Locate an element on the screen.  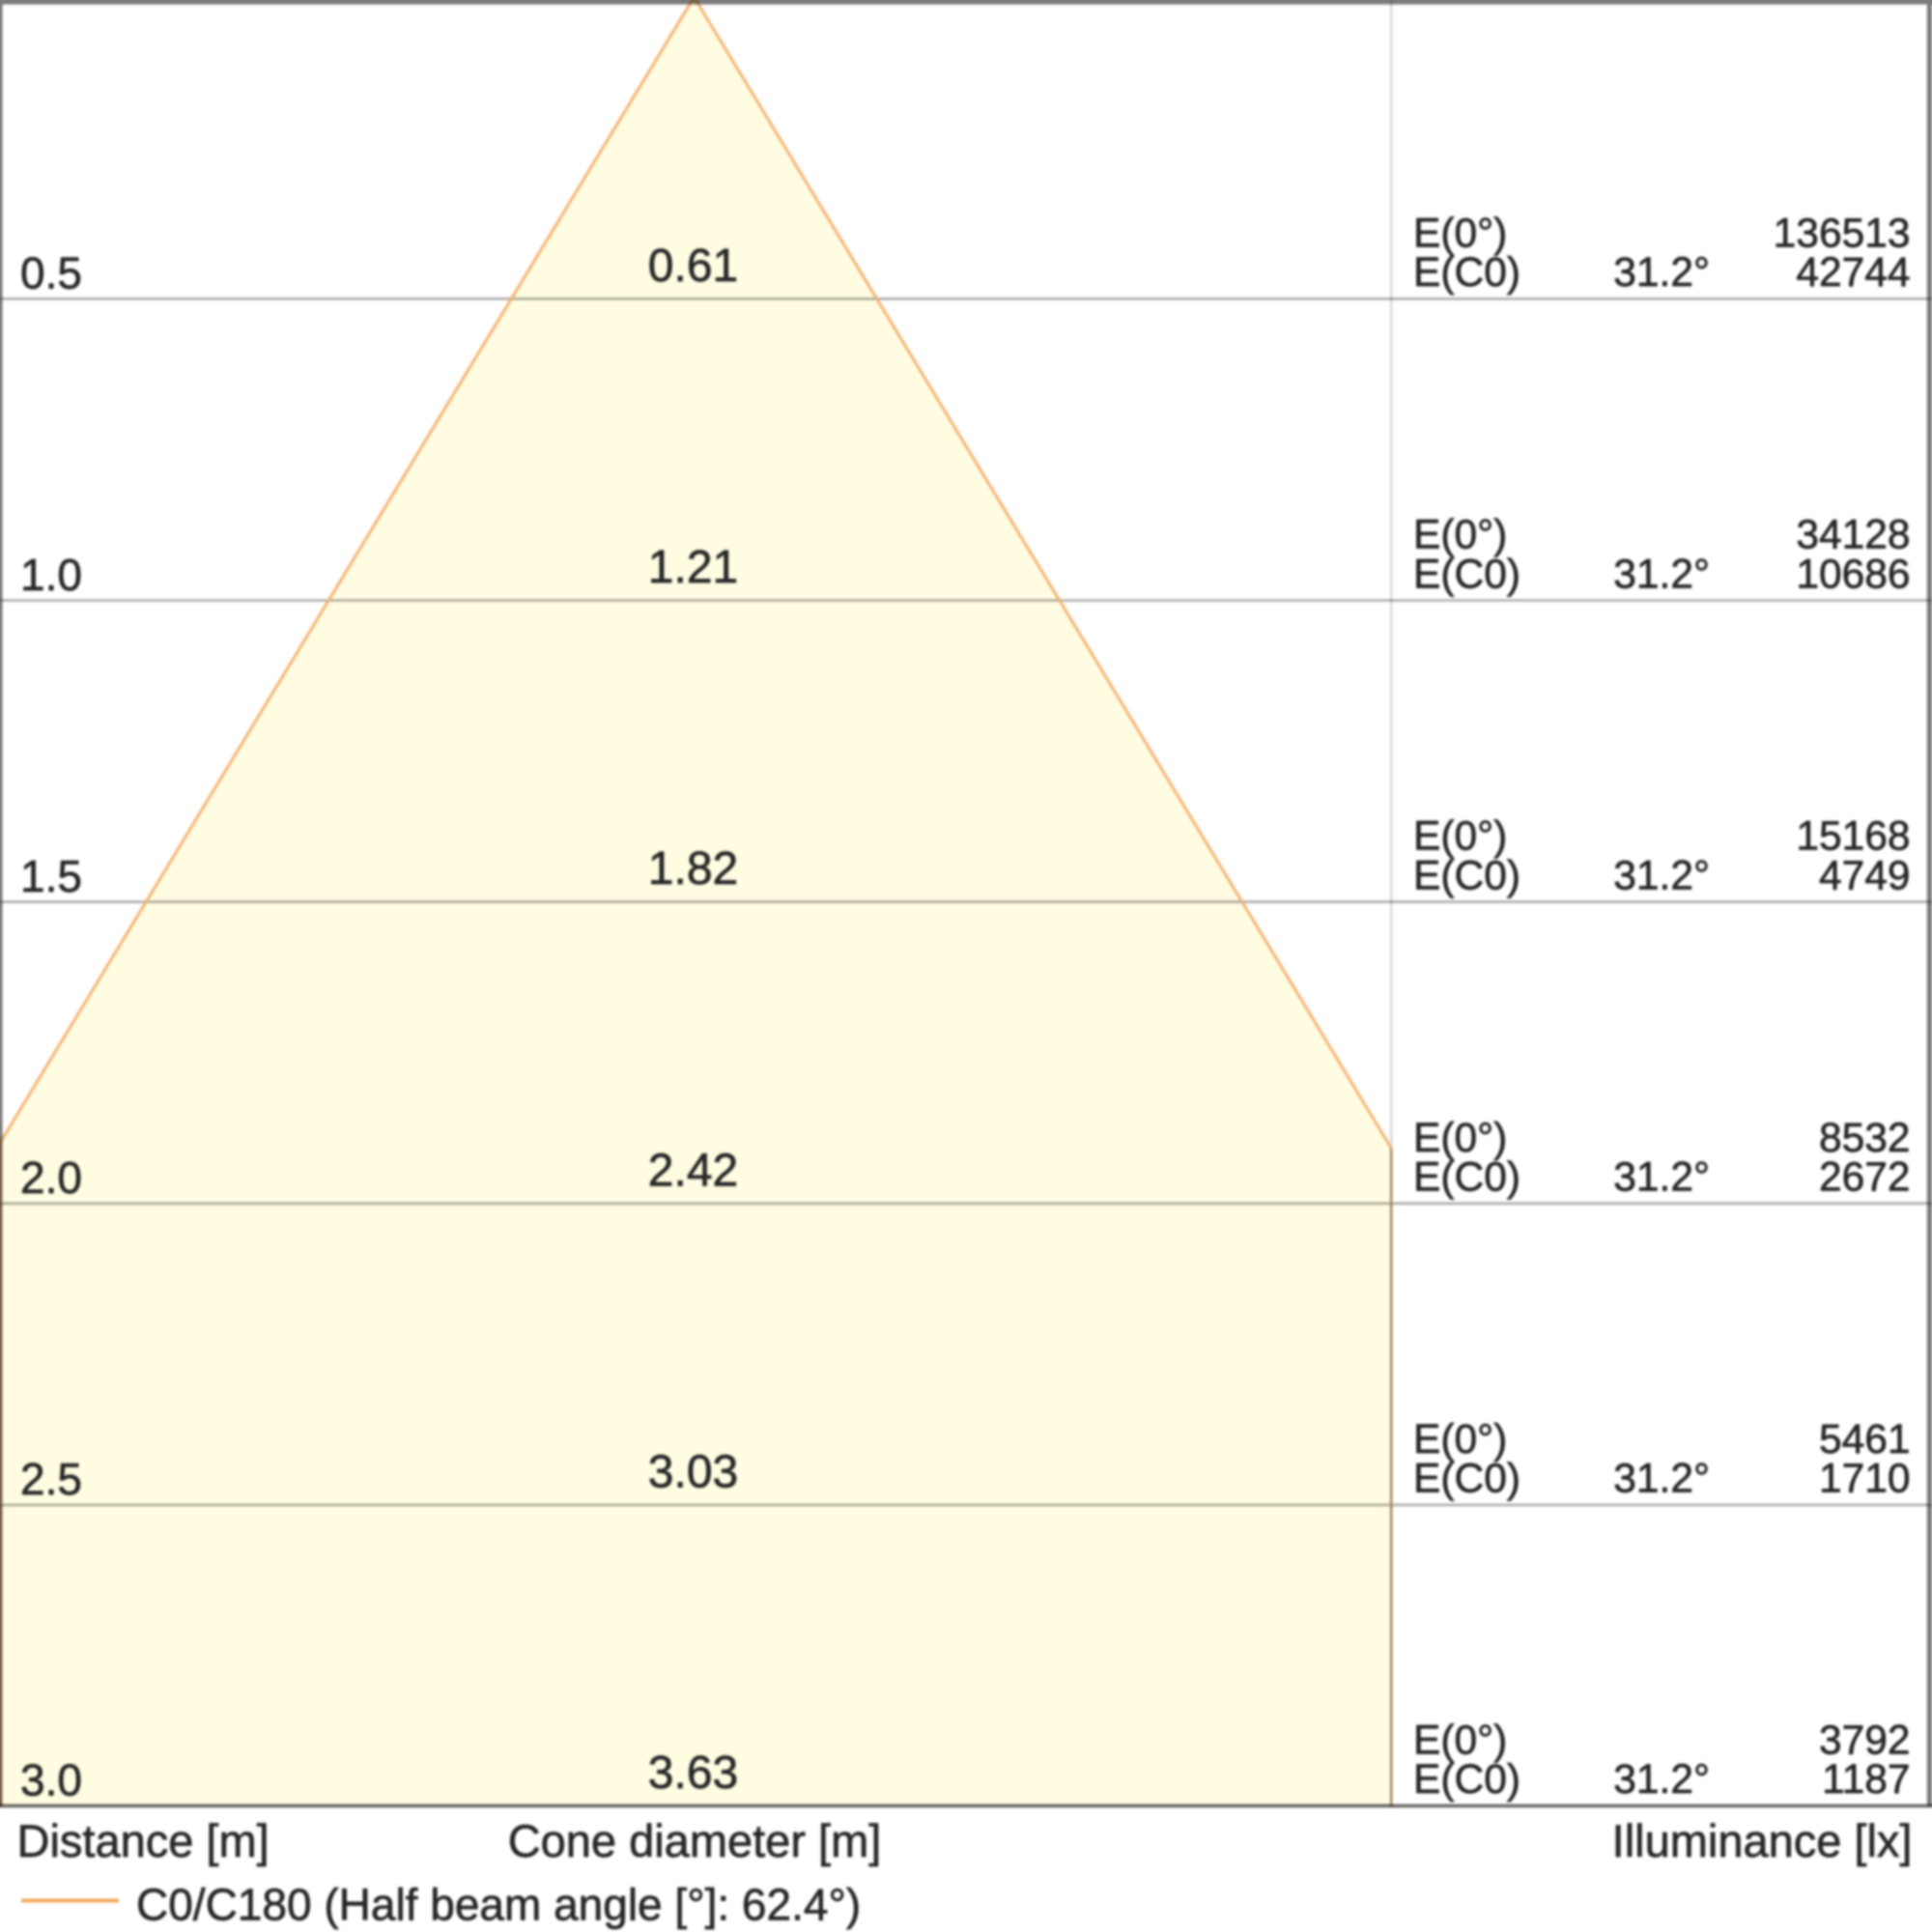
svg-text: 15168 is located at coordinates (1853, 837).